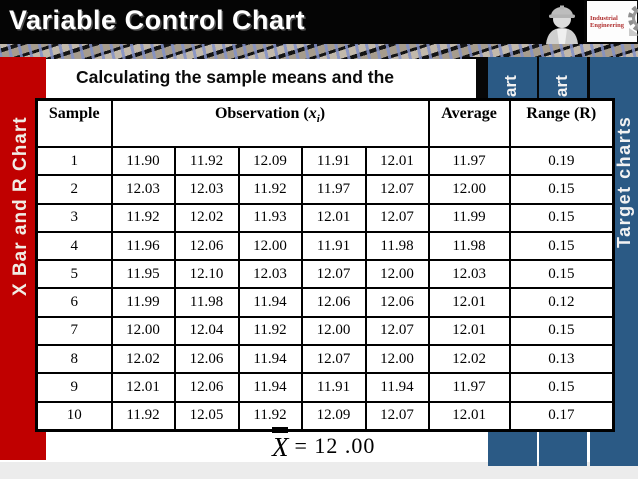 Image resolution: width=638 pixels, height=479 pixels. I want to click on cell-obs-4: 12.00, so click(333, 331).